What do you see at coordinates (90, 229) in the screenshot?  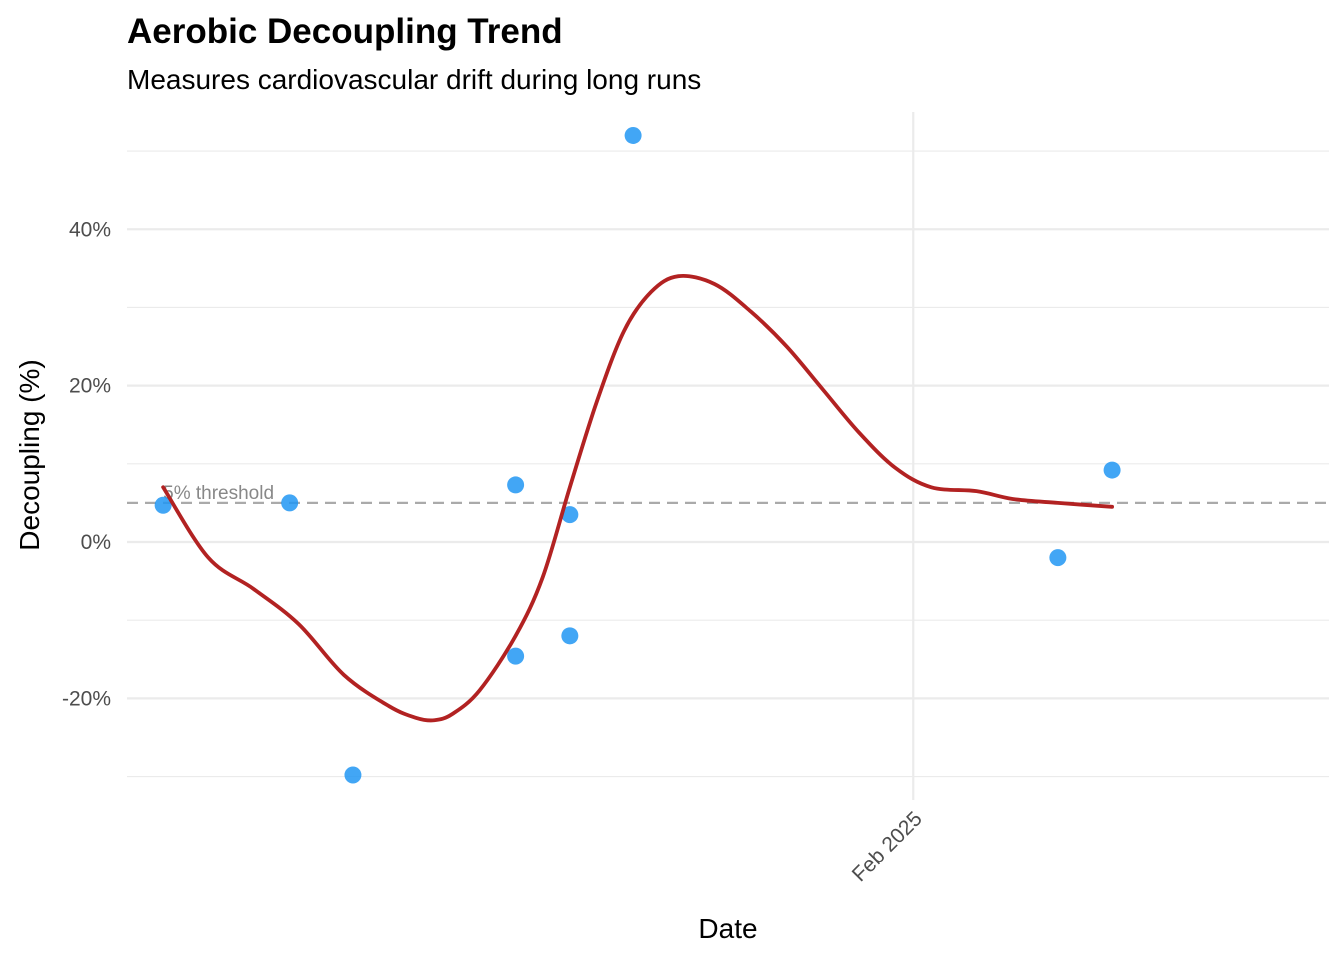 I see `y-tick-label: 40%` at bounding box center [90, 229].